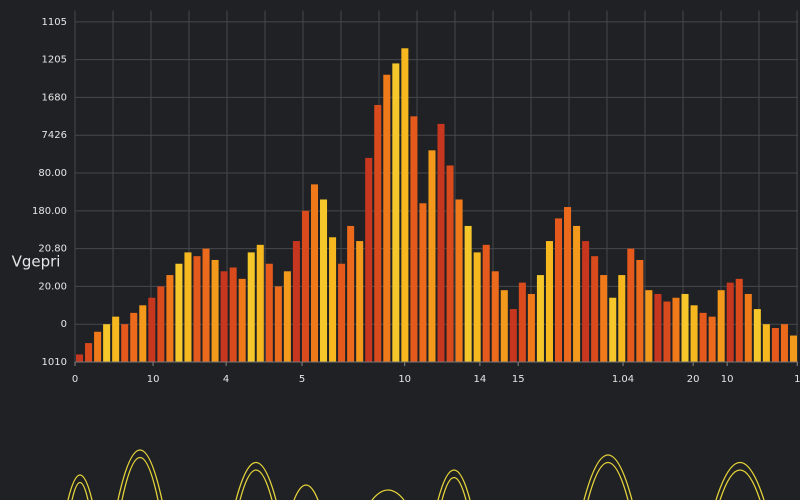 The height and width of the screenshot is (500, 800). Describe the element at coordinates (54, 362) in the screenshot. I see `y-tick-label: 1010` at that location.